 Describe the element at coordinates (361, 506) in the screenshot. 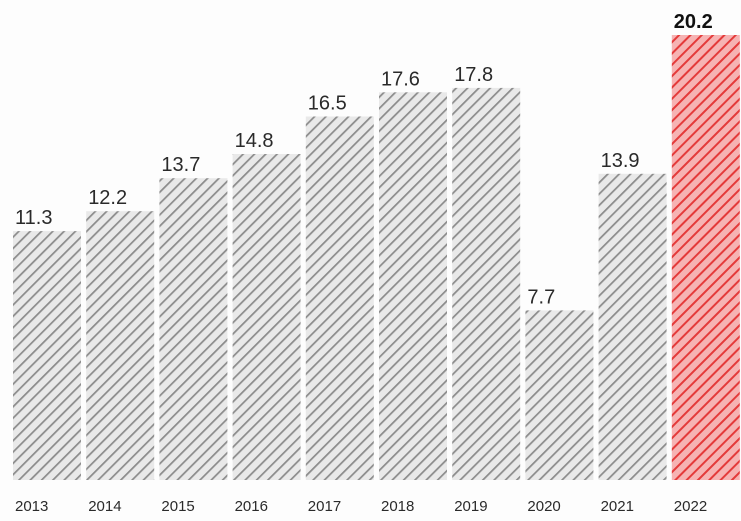

I see `x-axis-tick-labels: 2013 2014 2015 2016 2017 2018 2019 2020 2021 2022` at that location.